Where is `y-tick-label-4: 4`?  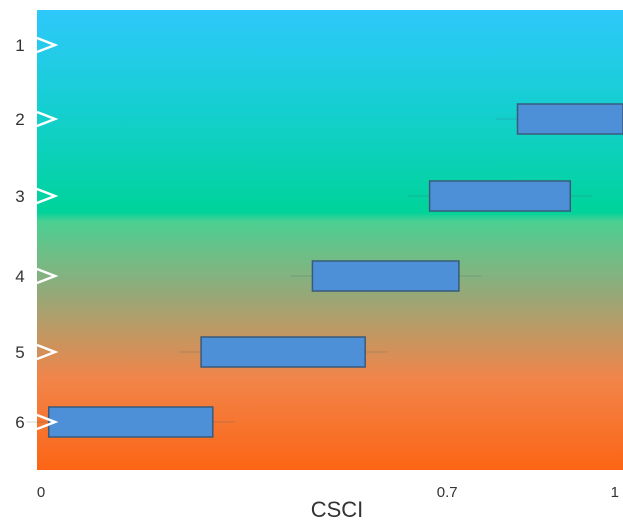 y-tick-label-4: 4 is located at coordinates (19, 276).